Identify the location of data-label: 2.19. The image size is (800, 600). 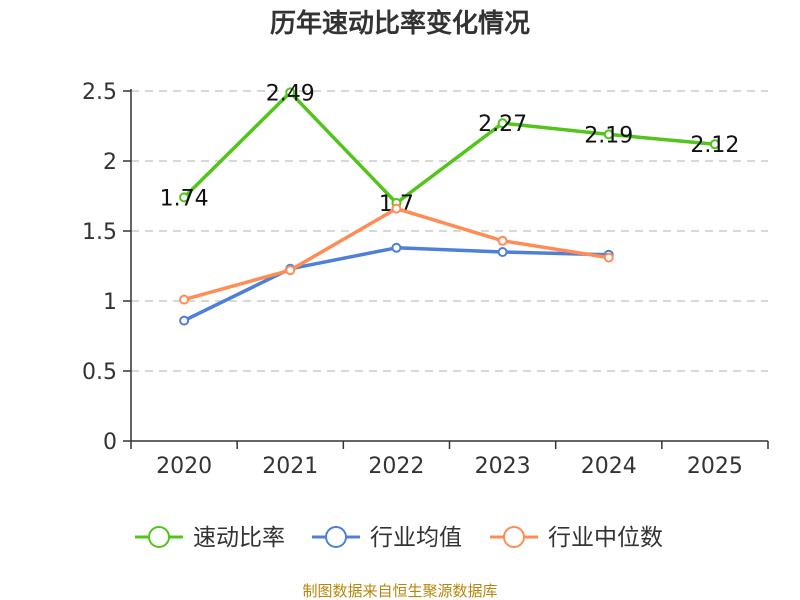
(608, 135).